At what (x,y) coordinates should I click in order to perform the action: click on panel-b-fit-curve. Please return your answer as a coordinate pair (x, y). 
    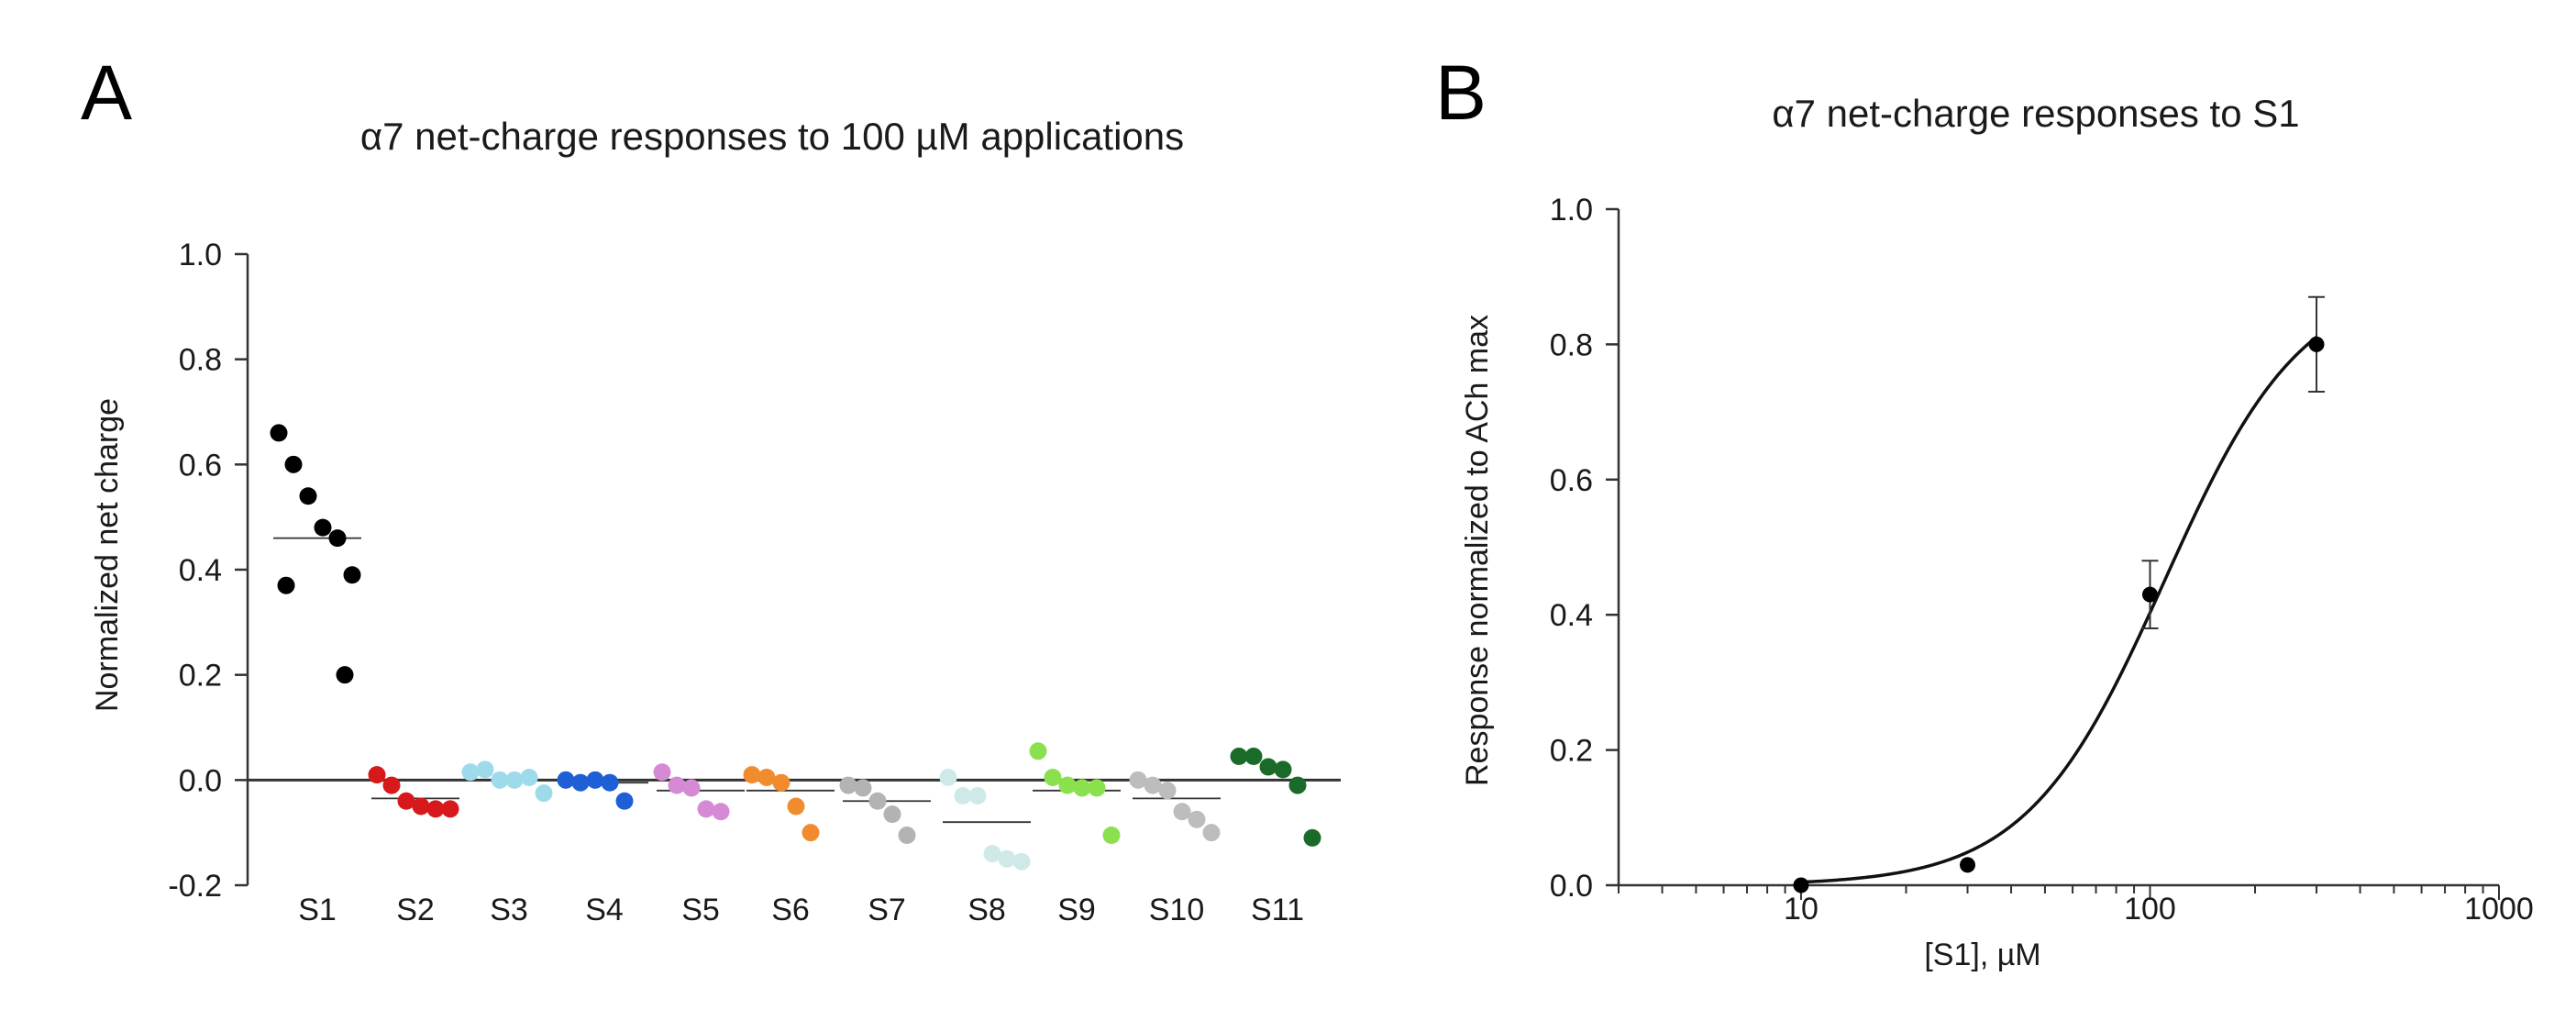
    Looking at the image, I should click on (2059, 610).